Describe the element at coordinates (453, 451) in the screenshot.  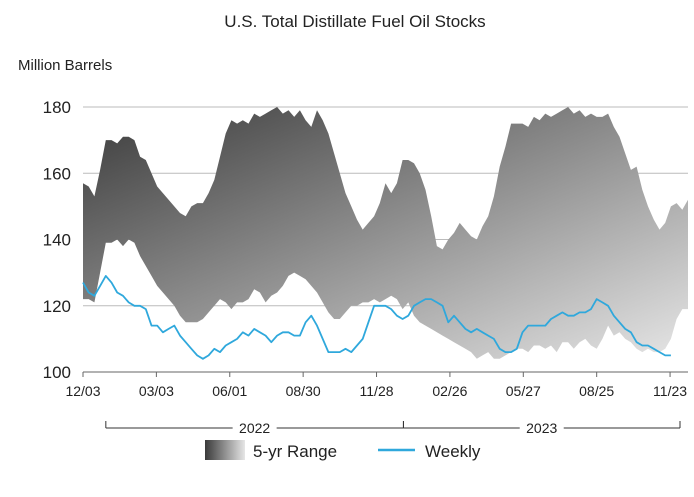
I see `legend-label-weekly: Weekly` at that location.